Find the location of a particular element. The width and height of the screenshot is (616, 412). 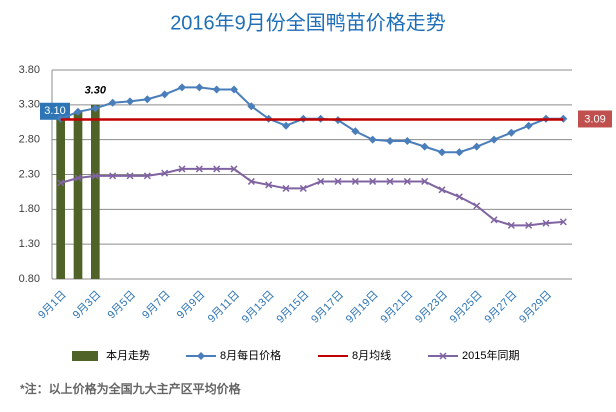

legend-label: 8月均线 is located at coordinates (371, 355).